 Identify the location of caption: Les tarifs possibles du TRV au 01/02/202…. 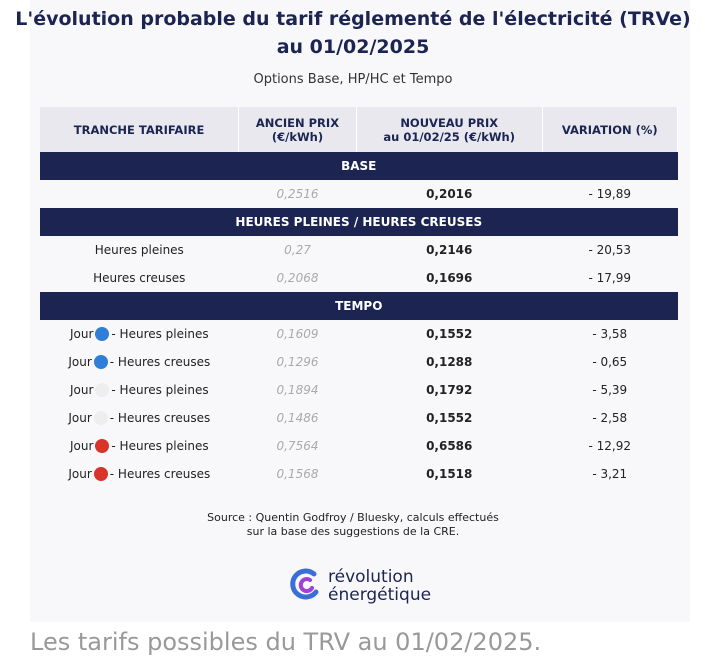
(286, 642).